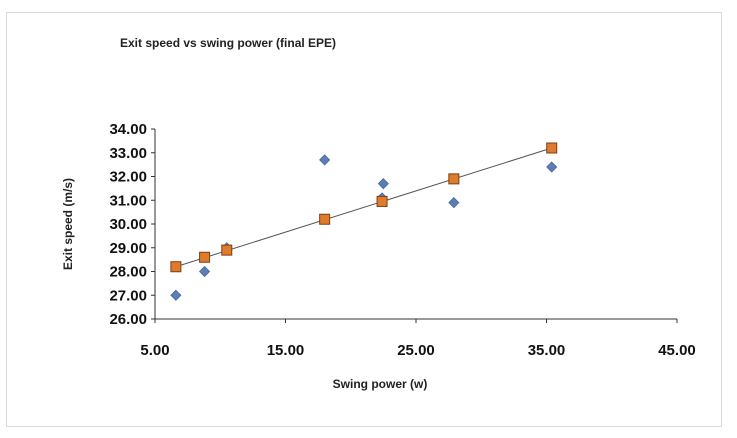 This screenshot has height=438, width=737. I want to click on y-tick-label: 27.00, so click(128, 295).